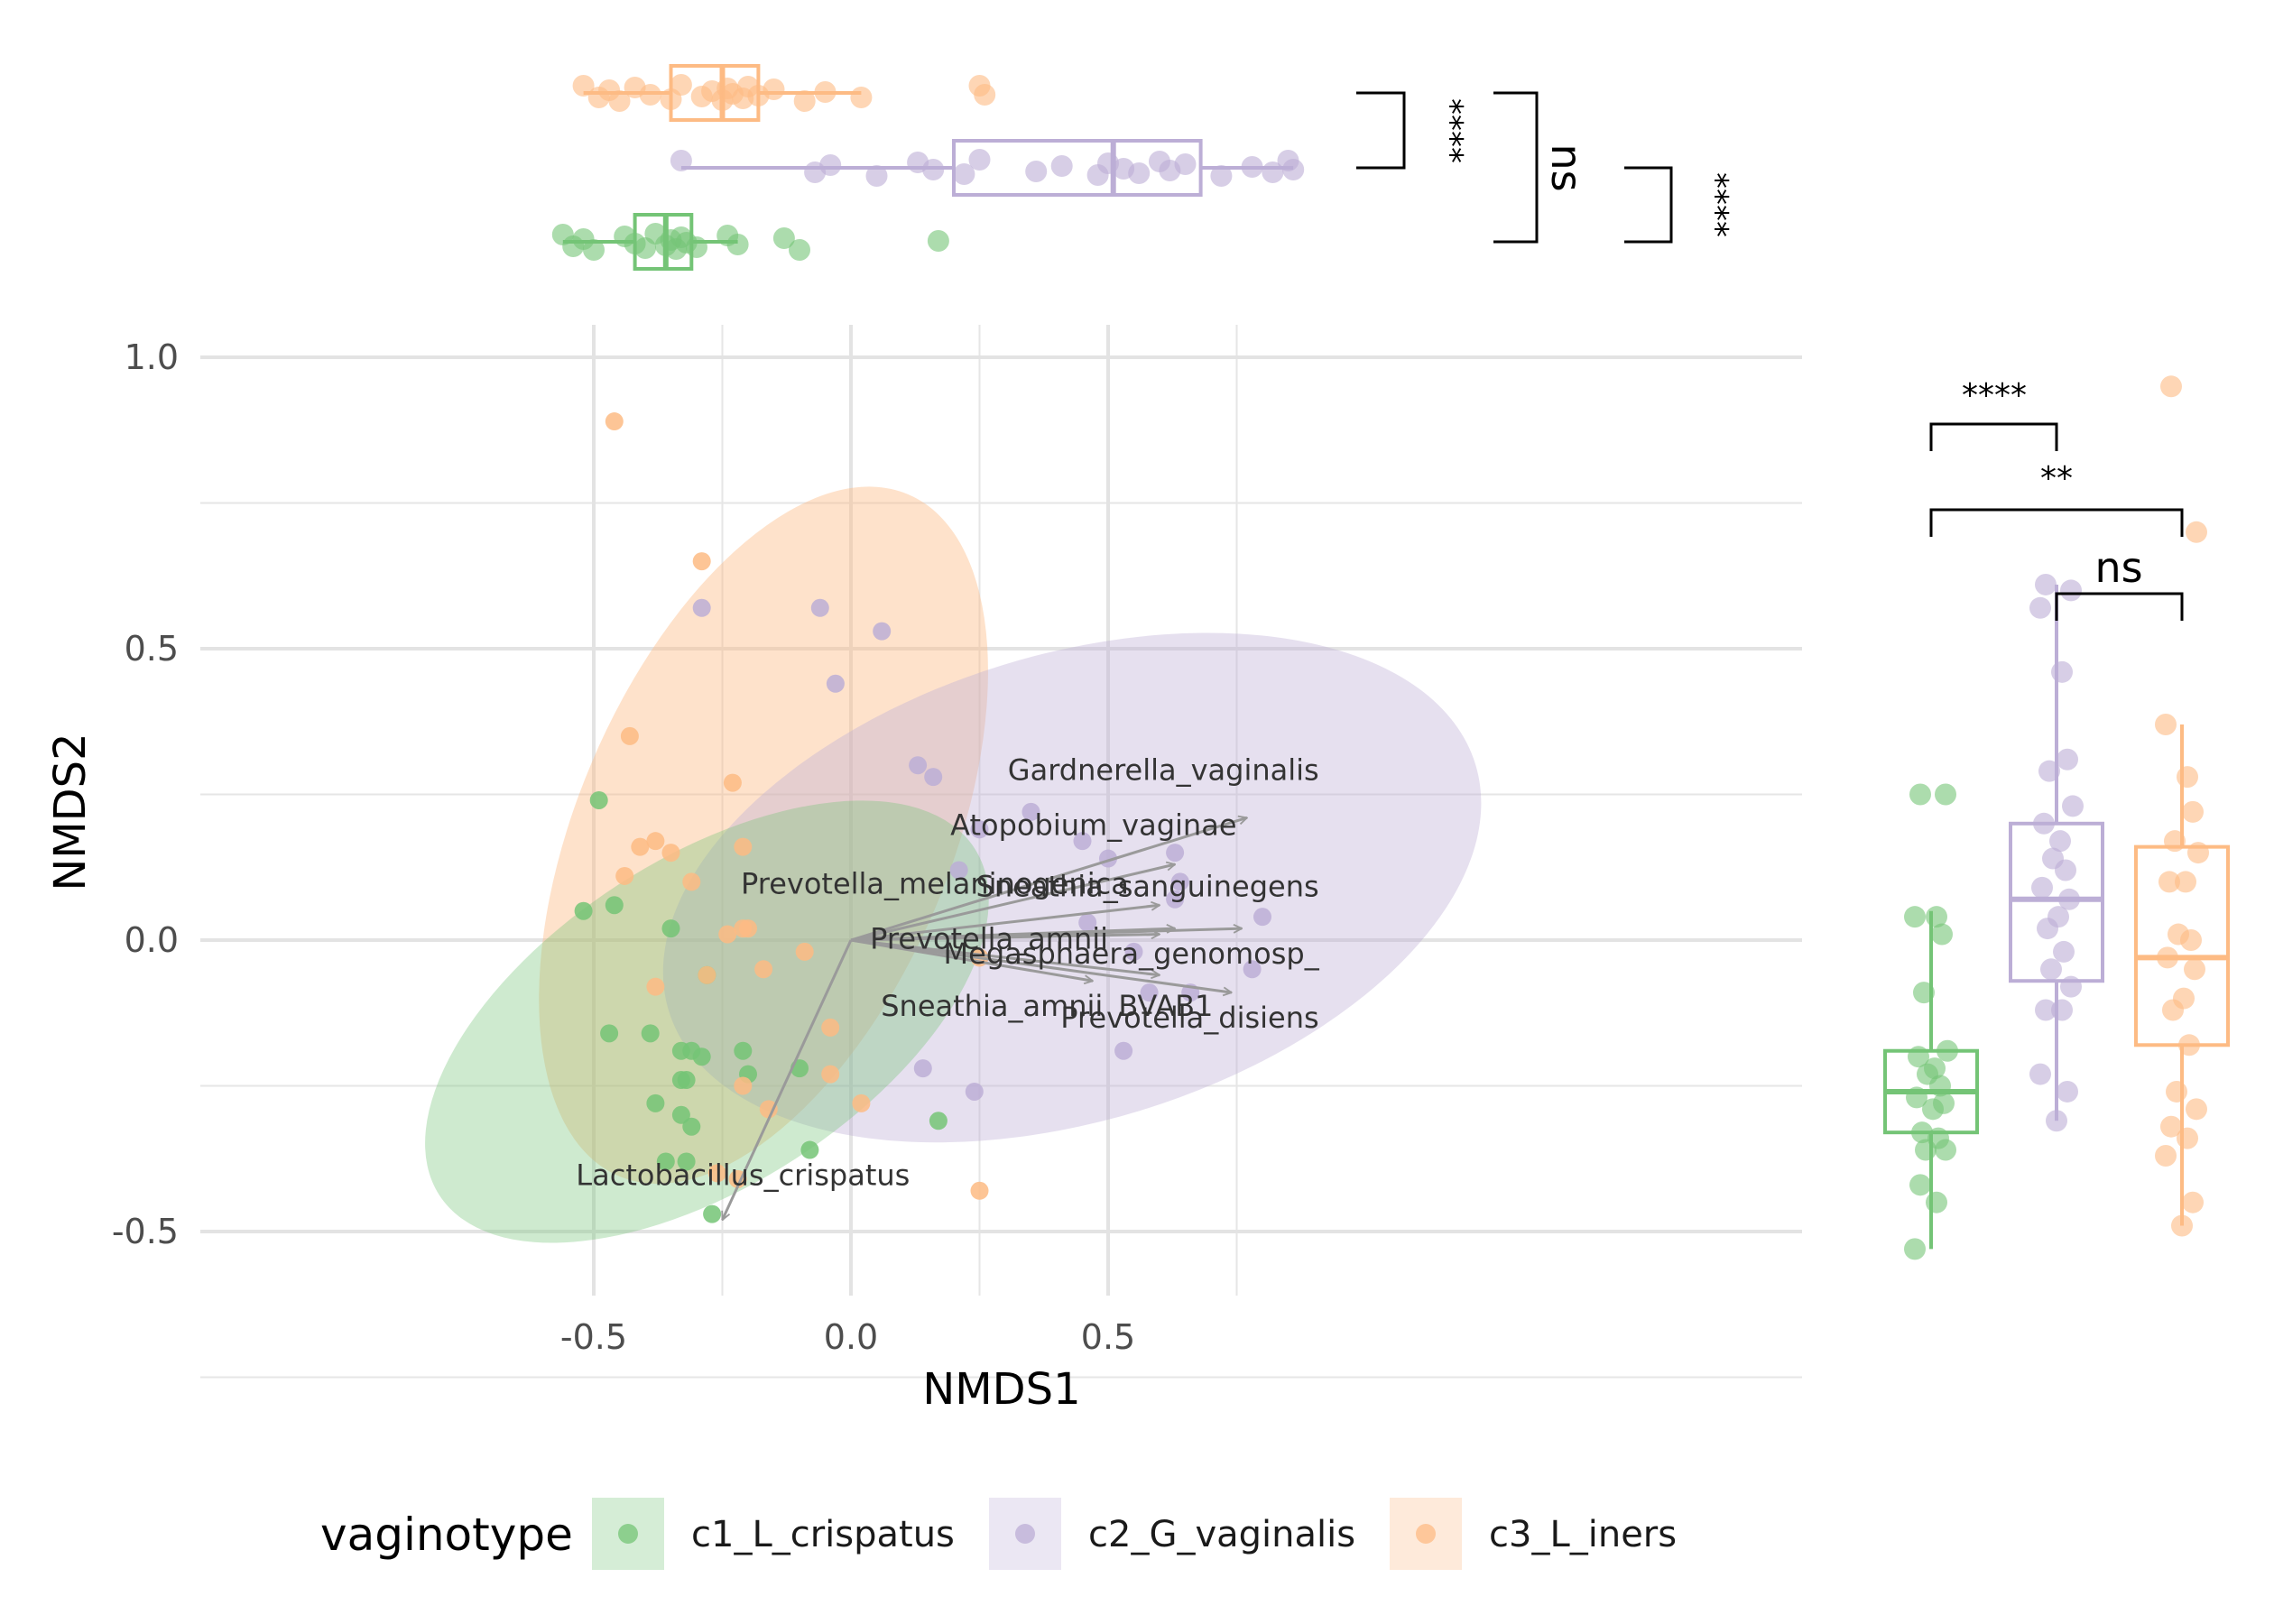  What do you see at coordinates (152, 649) in the screenshot?
I see `y-tick-label: 0.5` at bounding box center [152, 649].